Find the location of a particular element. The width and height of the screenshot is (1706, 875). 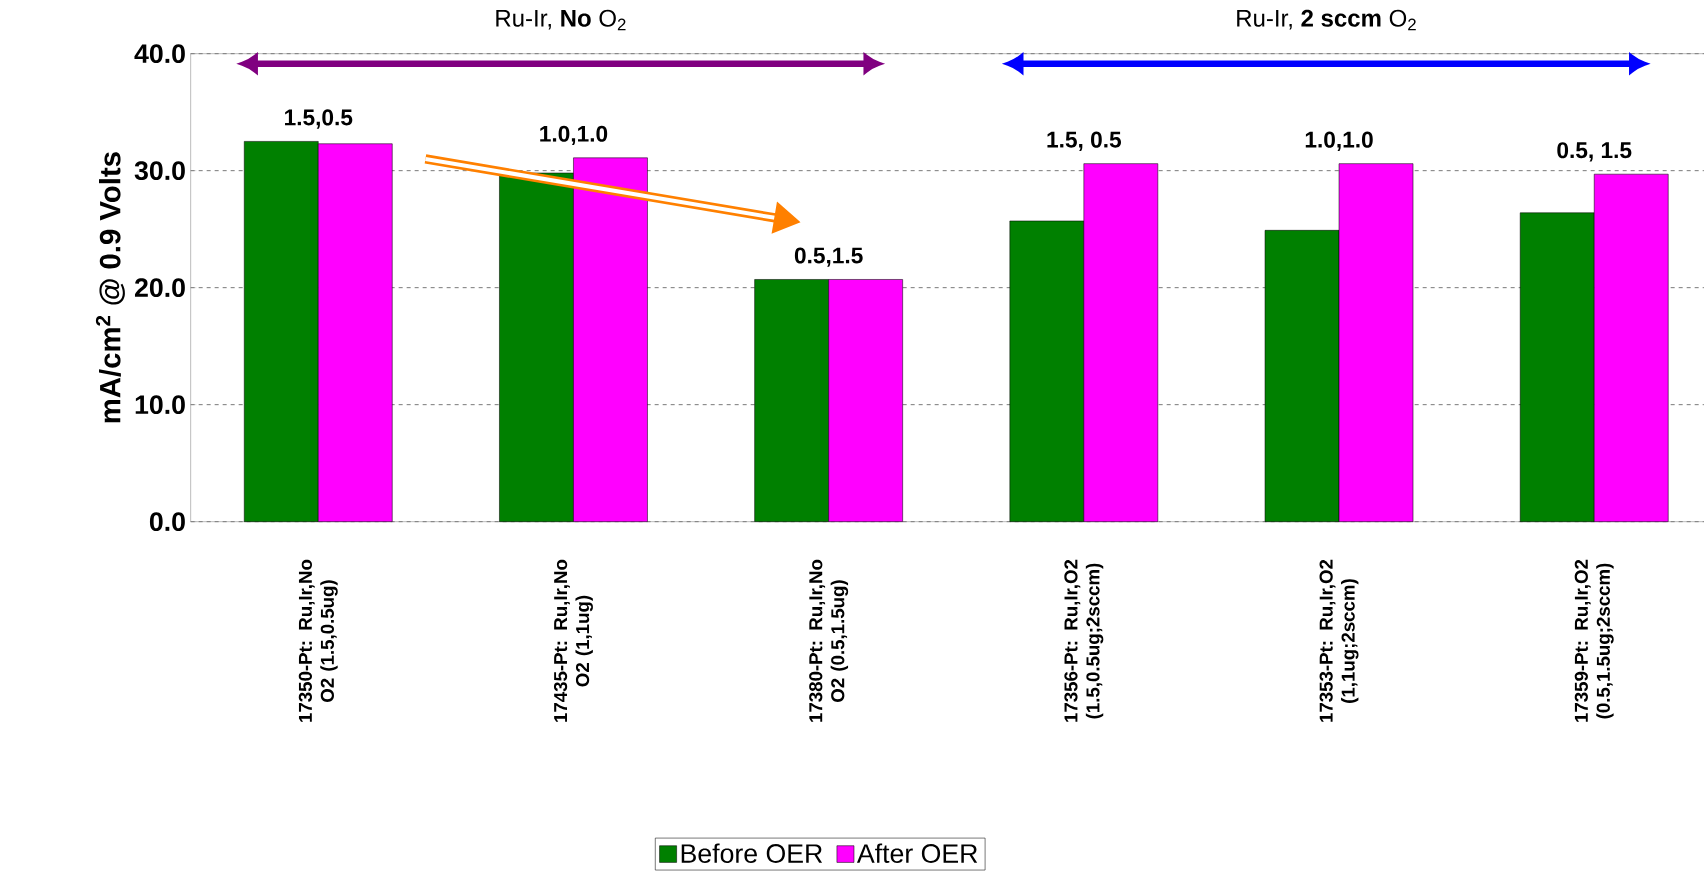

annotation: 1.5,0.5 is located at coordinates (319, 119).